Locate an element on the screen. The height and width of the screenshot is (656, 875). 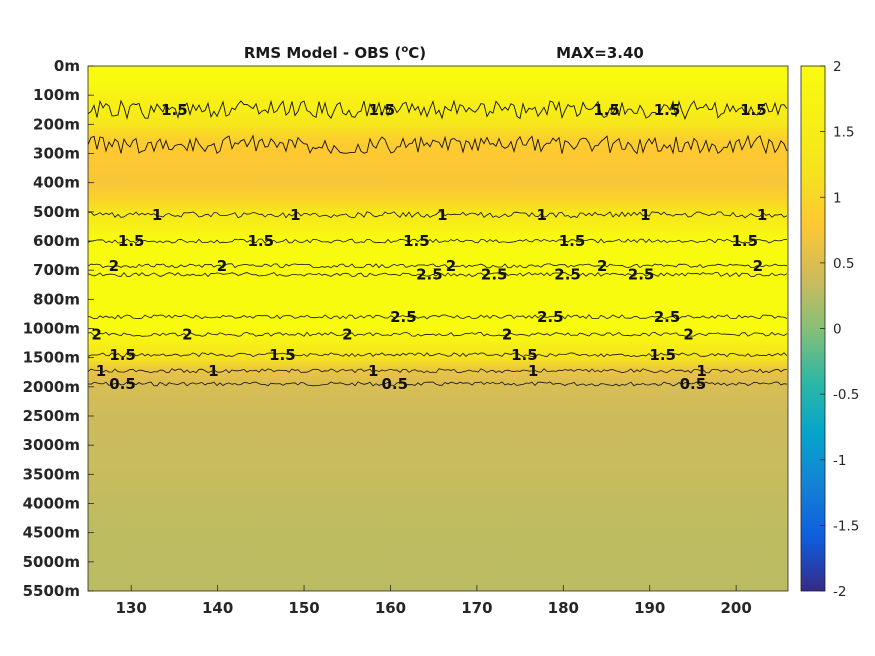
x-tick-label: 130 is located at coordinates (131, 608).